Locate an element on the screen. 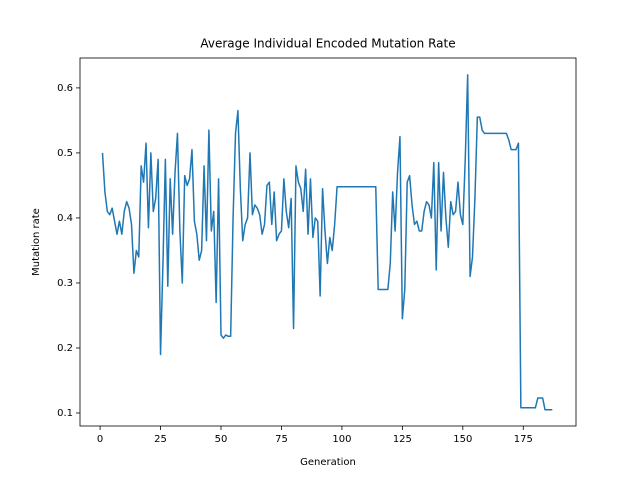  x-tick-label: 50 is located at coordinates (221, 439).